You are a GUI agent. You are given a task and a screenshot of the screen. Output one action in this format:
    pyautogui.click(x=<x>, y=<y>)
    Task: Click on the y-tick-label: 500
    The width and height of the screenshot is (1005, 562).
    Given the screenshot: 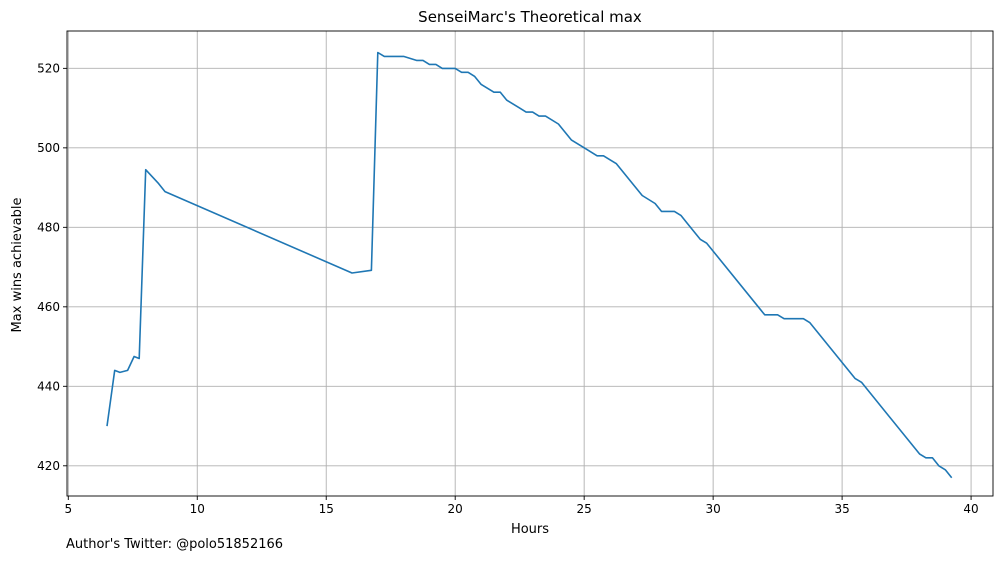 What is the action you would take?
    pyautogui.click(x=48, y=148)
    